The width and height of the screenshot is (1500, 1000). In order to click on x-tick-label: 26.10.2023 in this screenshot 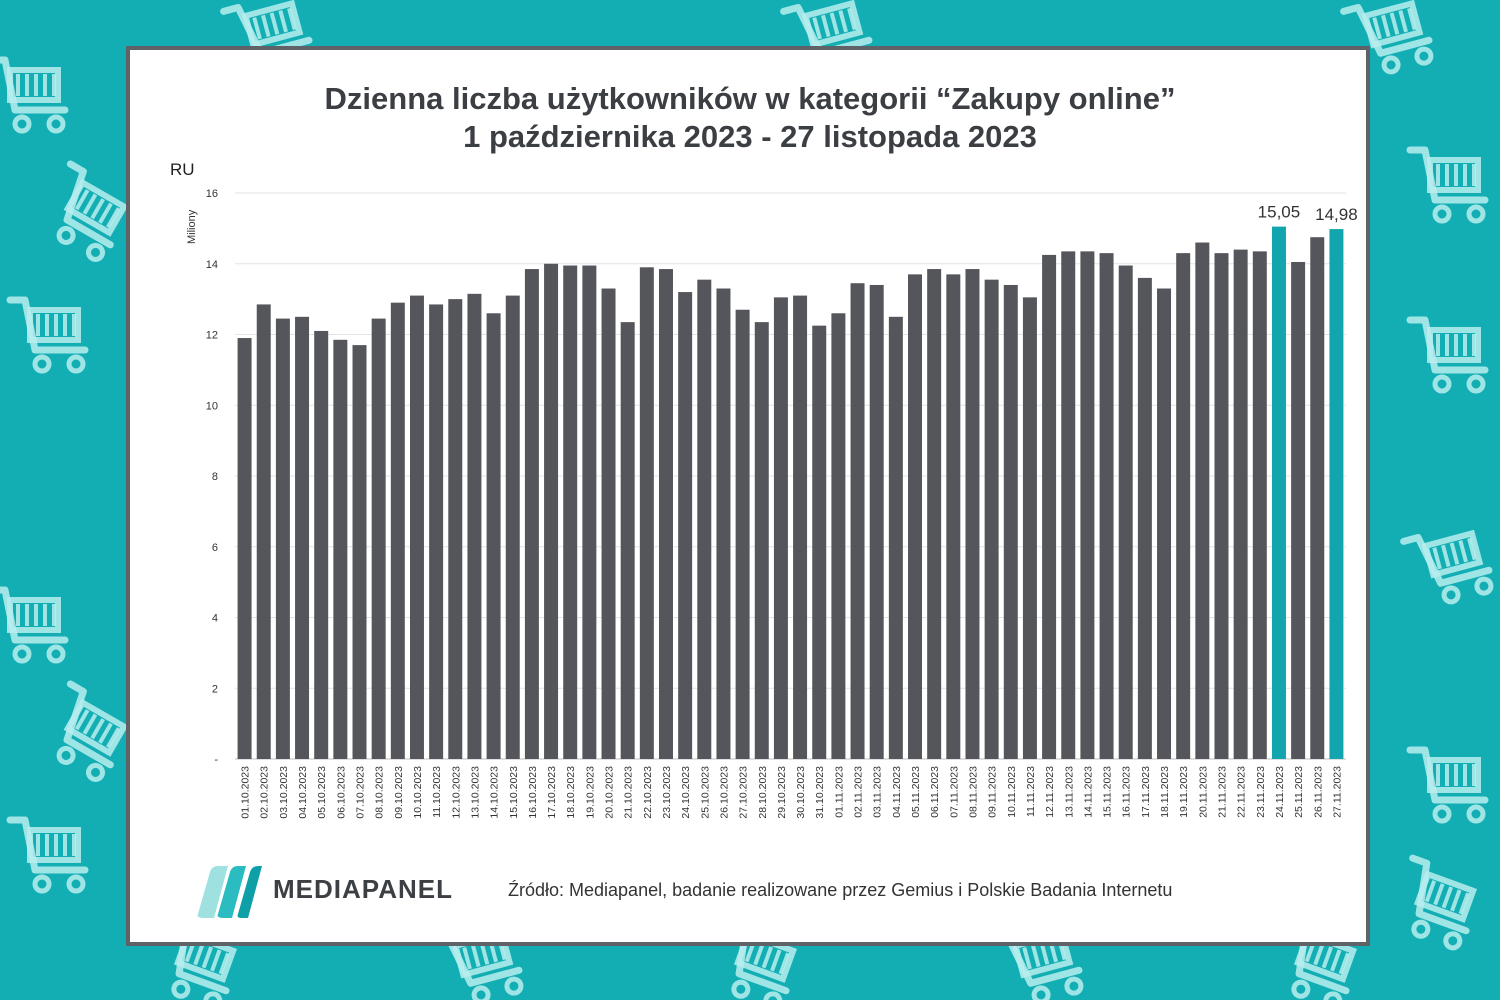, I will do `click(724, 792)`.